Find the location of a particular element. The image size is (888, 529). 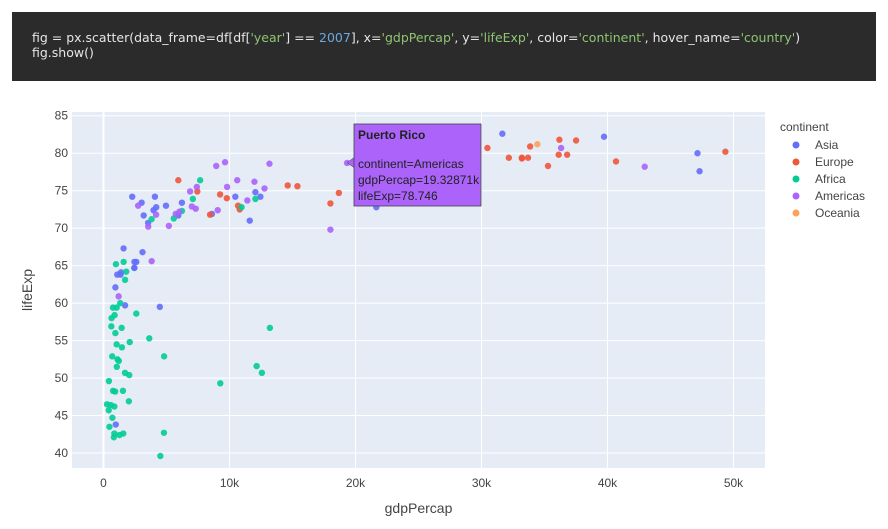

y-tick-label: 45 is located at coordinates (62, 416).